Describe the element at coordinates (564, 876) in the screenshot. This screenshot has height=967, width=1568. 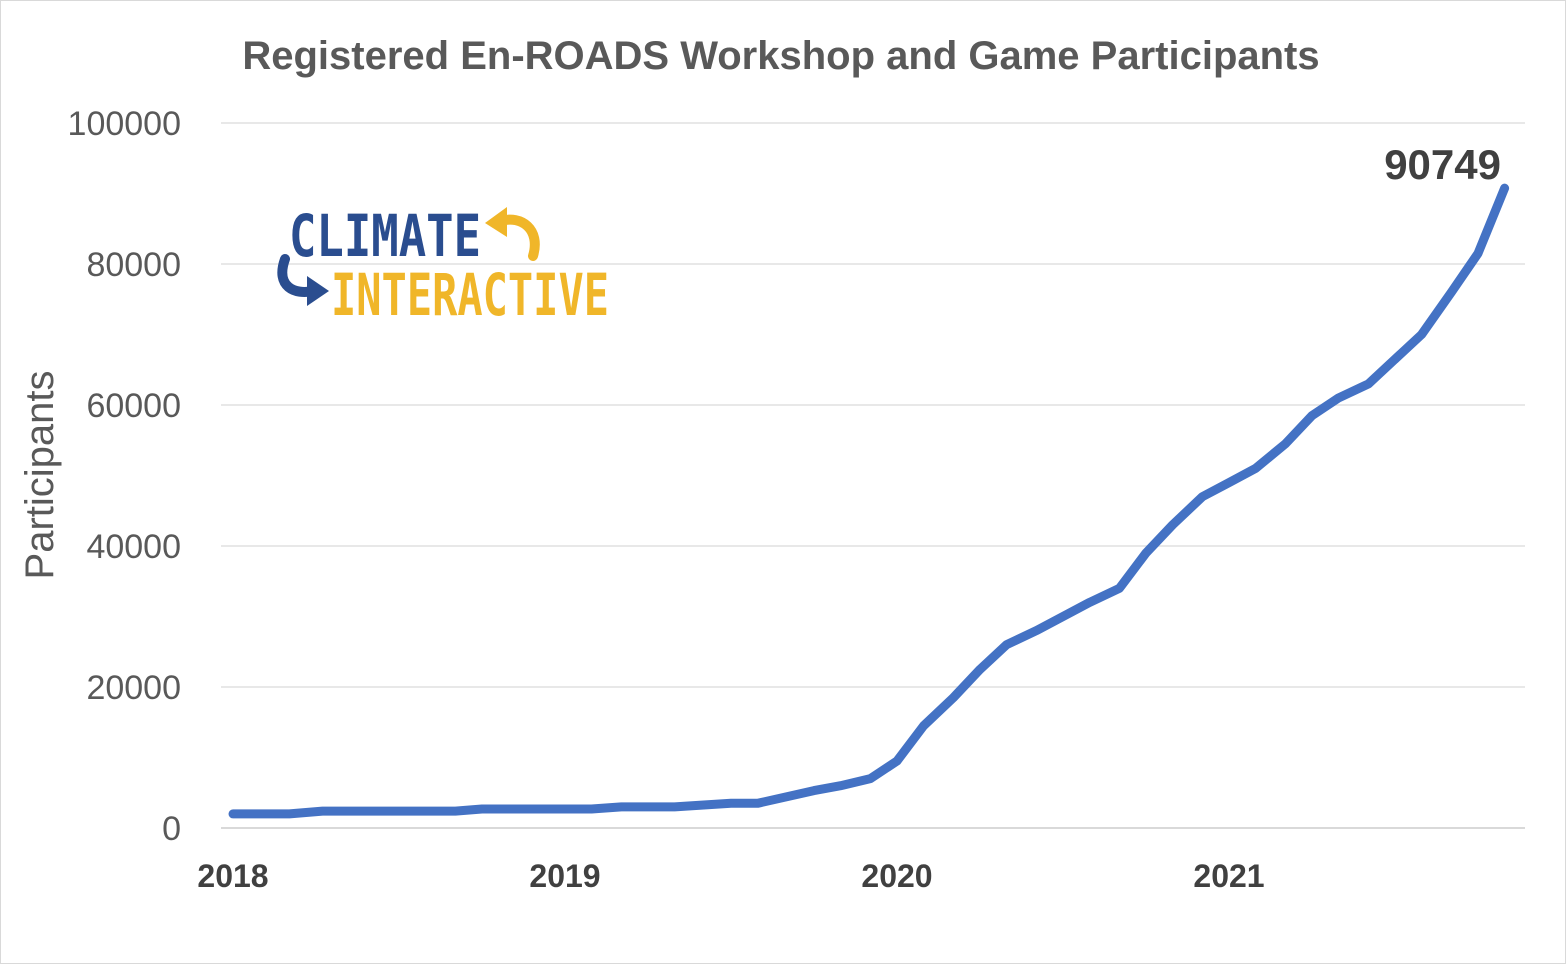
I see `x-tick-label: 2019` at that location.